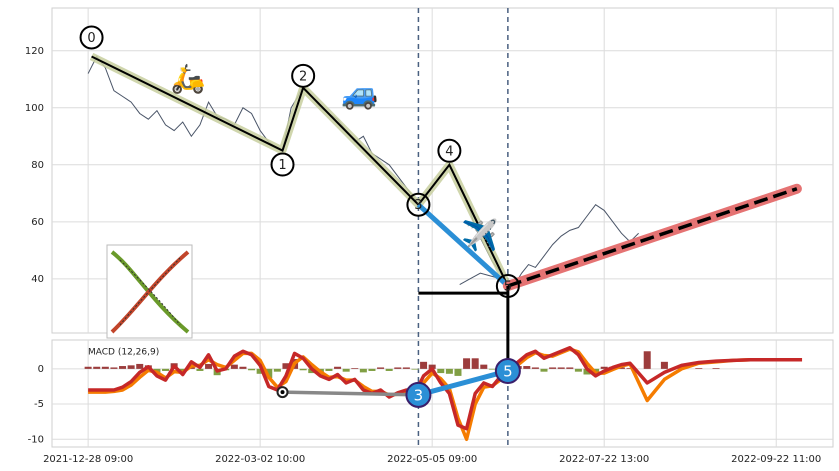 This screenshot has height=471, width=839. I want to click on x-tick-label: 2022-09-22 11:00, so click(776, 459).